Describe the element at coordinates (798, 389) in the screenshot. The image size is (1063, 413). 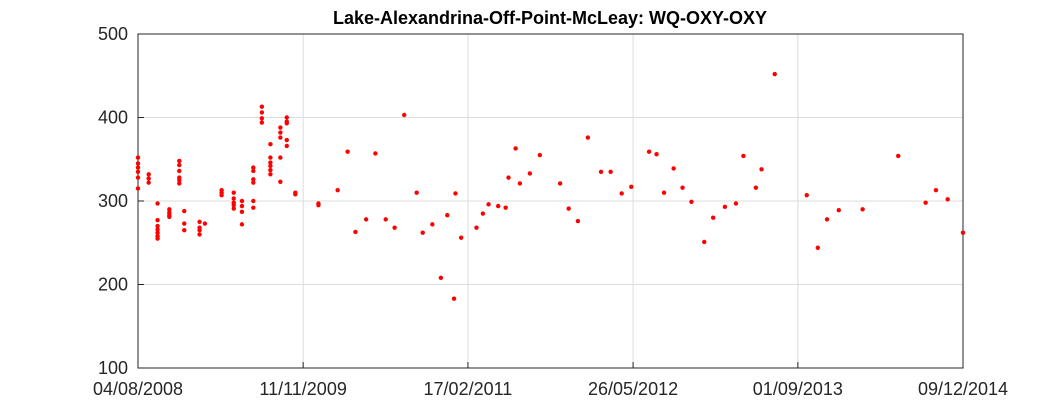
I see `x-tick-label: 01/09/2013` at that location.